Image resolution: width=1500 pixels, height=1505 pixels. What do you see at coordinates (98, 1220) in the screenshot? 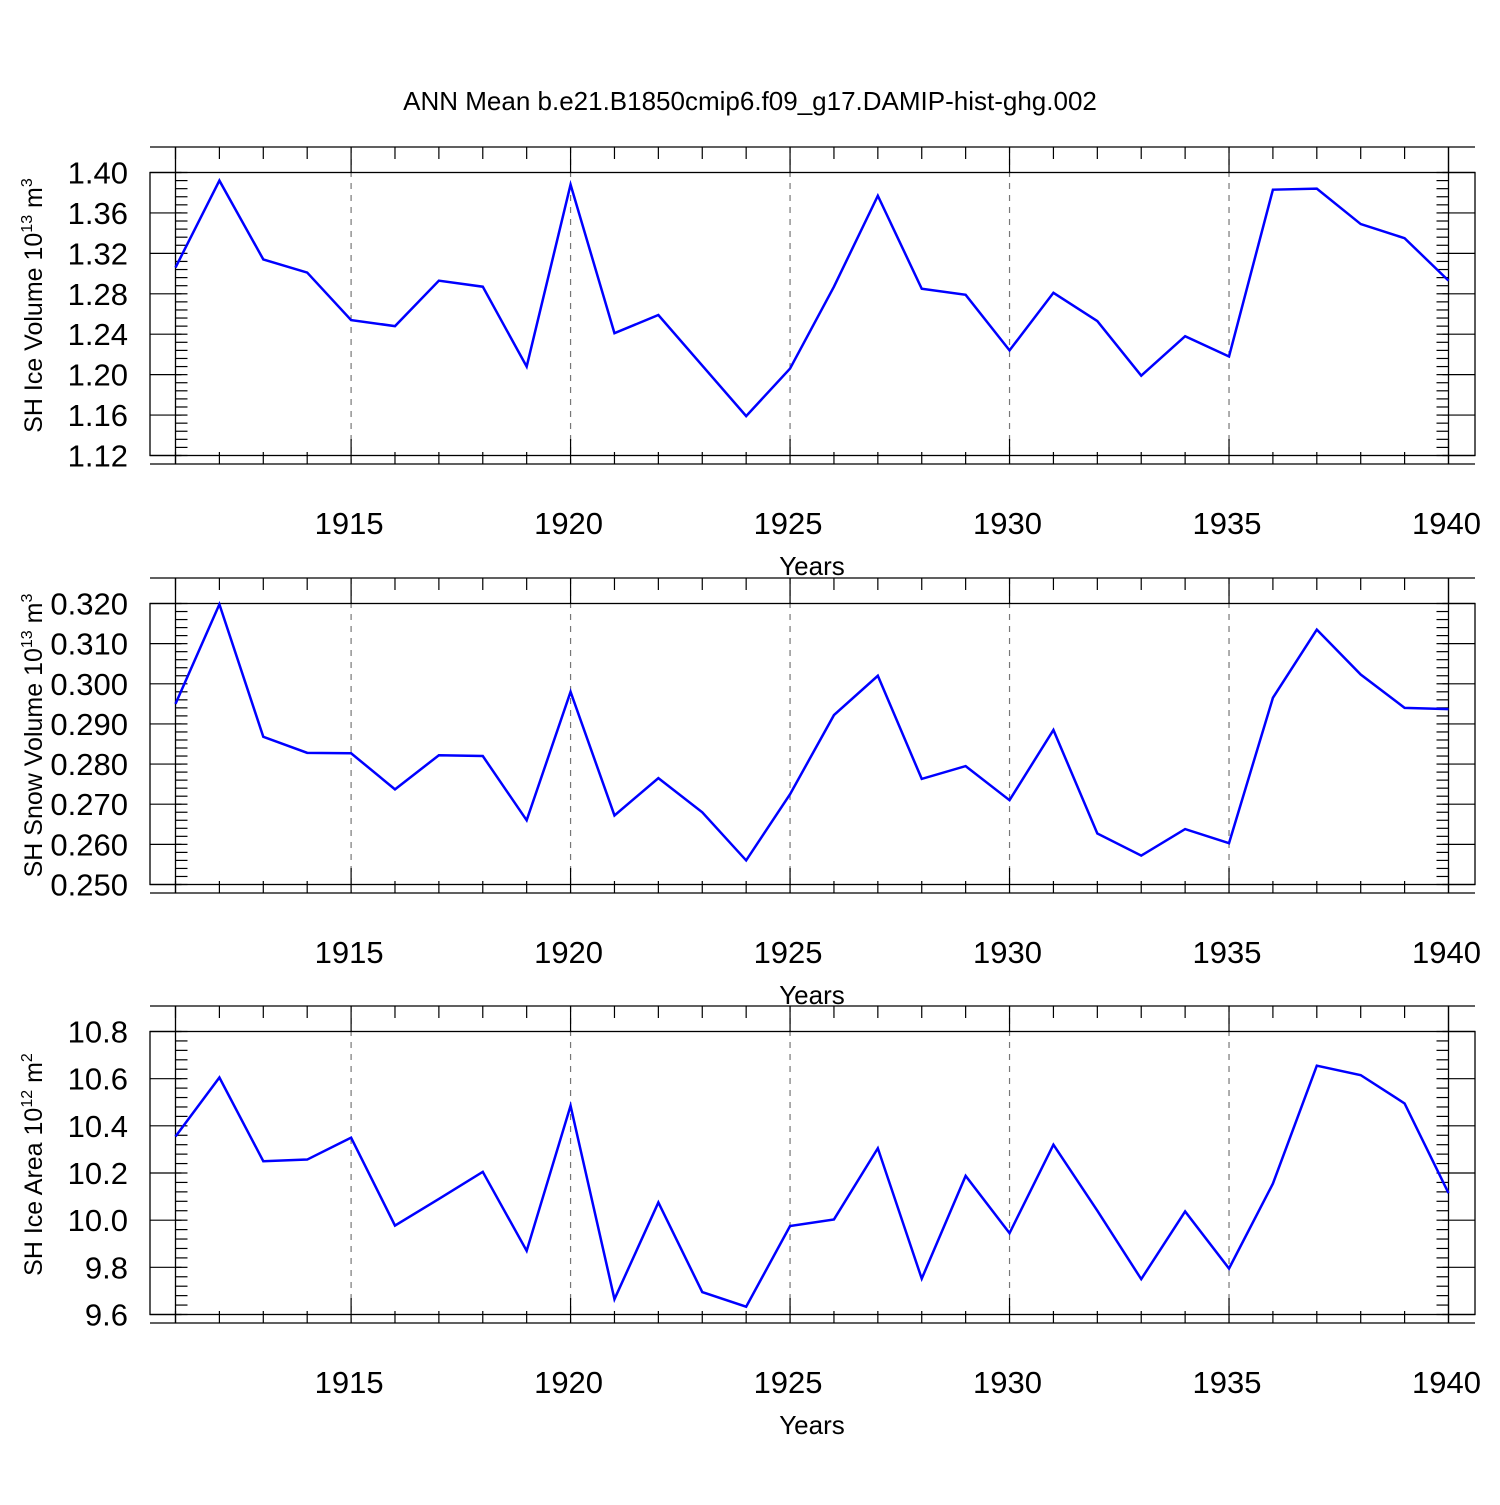
I see `y-tick-label: 10.0` at bounding box center [98, 1220].